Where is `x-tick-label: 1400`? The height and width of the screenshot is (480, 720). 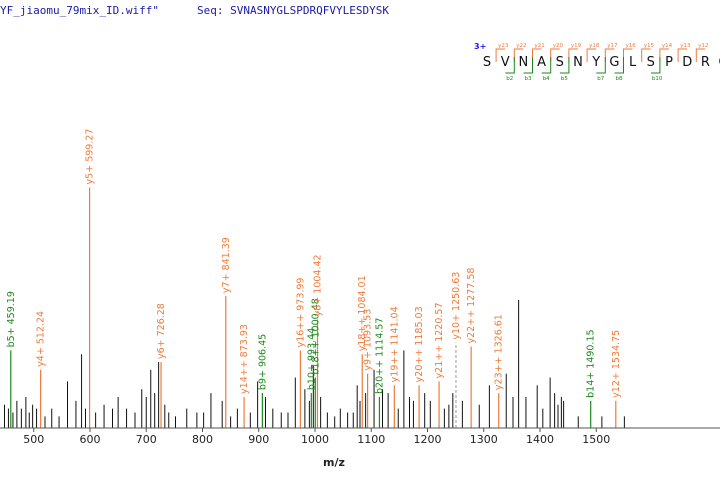
x-tick-label: 1400 is located at coordinates (540, 439).